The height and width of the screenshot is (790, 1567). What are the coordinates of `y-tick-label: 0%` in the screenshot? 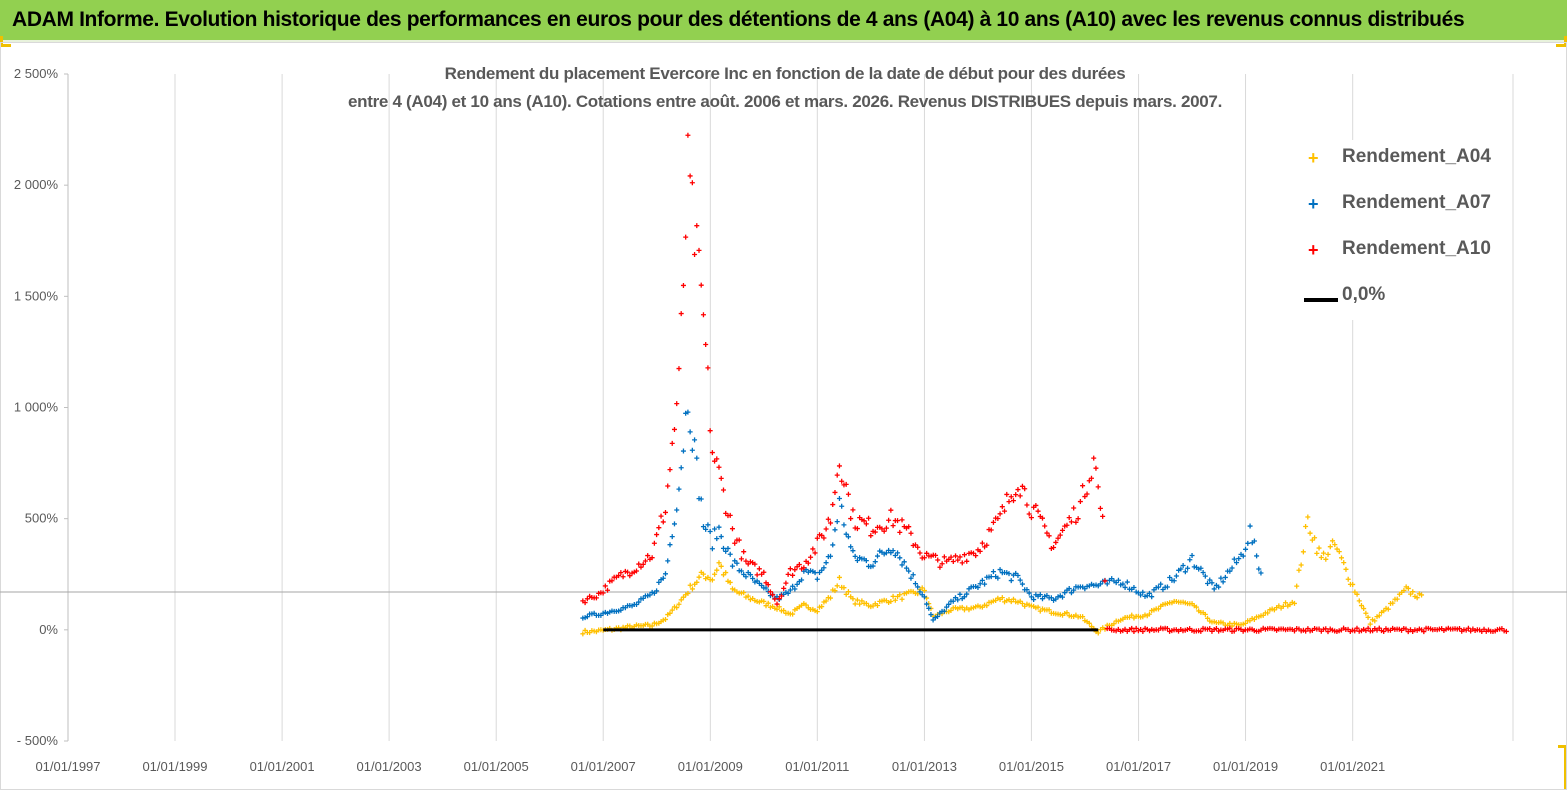 It's located at (48, 629).